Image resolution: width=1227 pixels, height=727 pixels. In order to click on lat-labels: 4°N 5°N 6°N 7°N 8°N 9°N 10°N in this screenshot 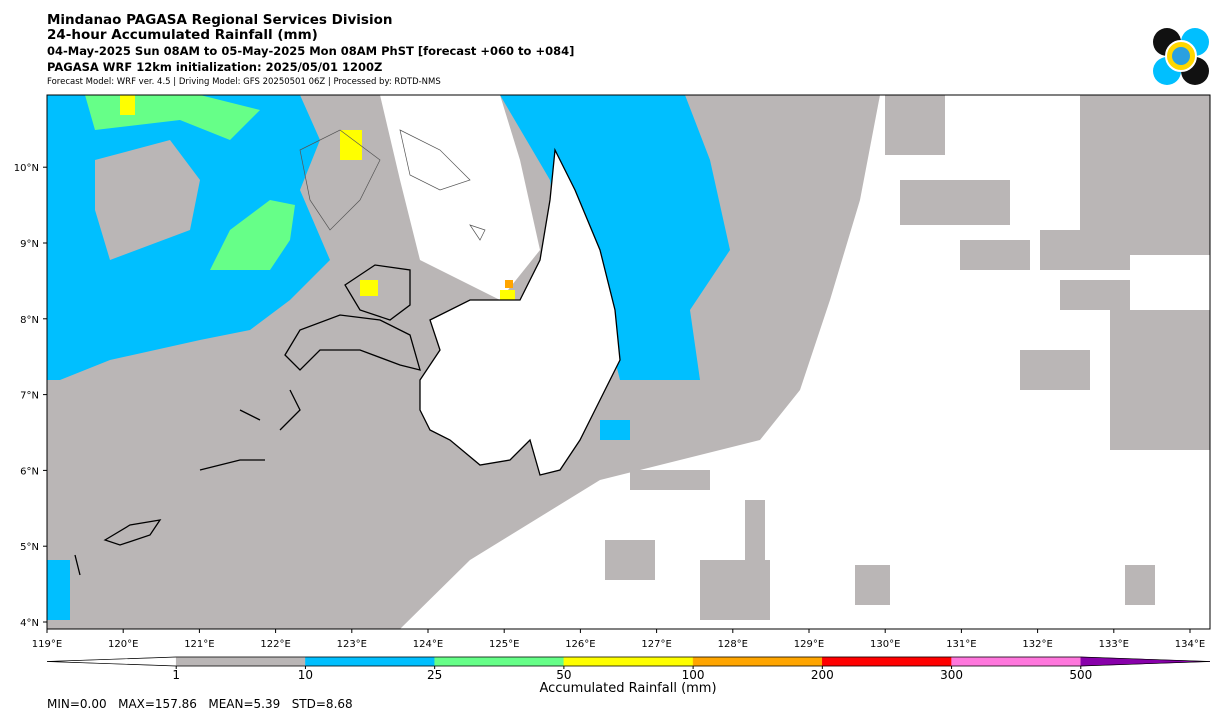, I will do `click(30, 396)`.